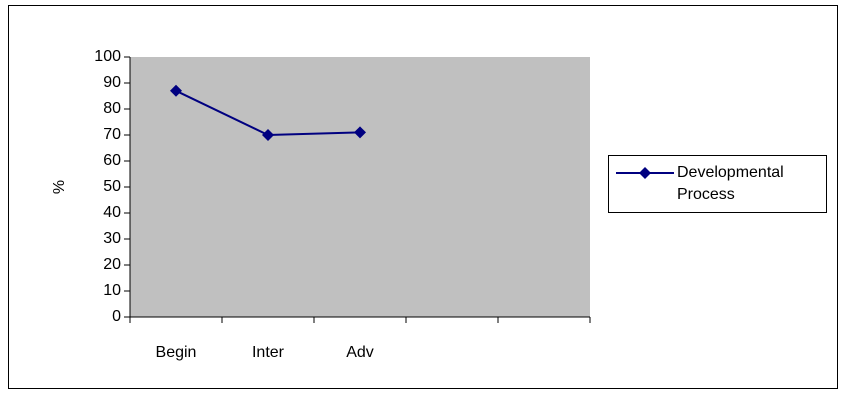 The height and width of the screenshot is (395, 845). Describe the element at coordinates (730, 183) in the screenshot. I see `legend-label: Developmental Process` at that location.